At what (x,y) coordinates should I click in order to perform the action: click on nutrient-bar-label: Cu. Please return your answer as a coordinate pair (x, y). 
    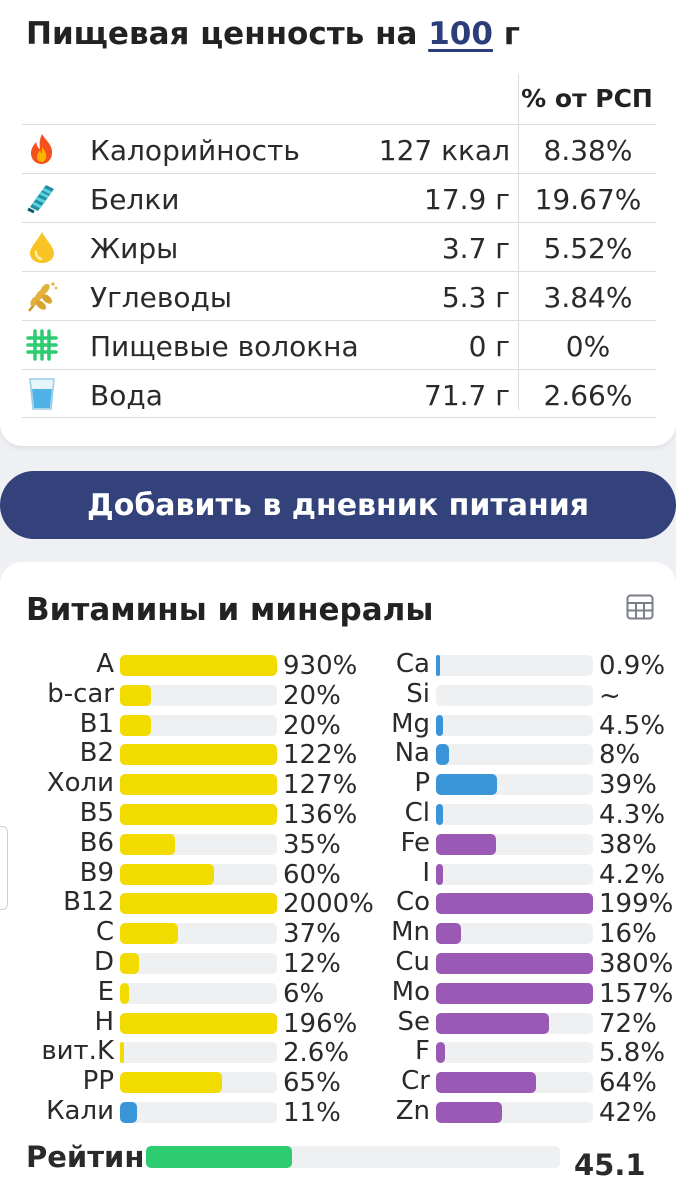
    Looking at the image, I should click on (412, 962).